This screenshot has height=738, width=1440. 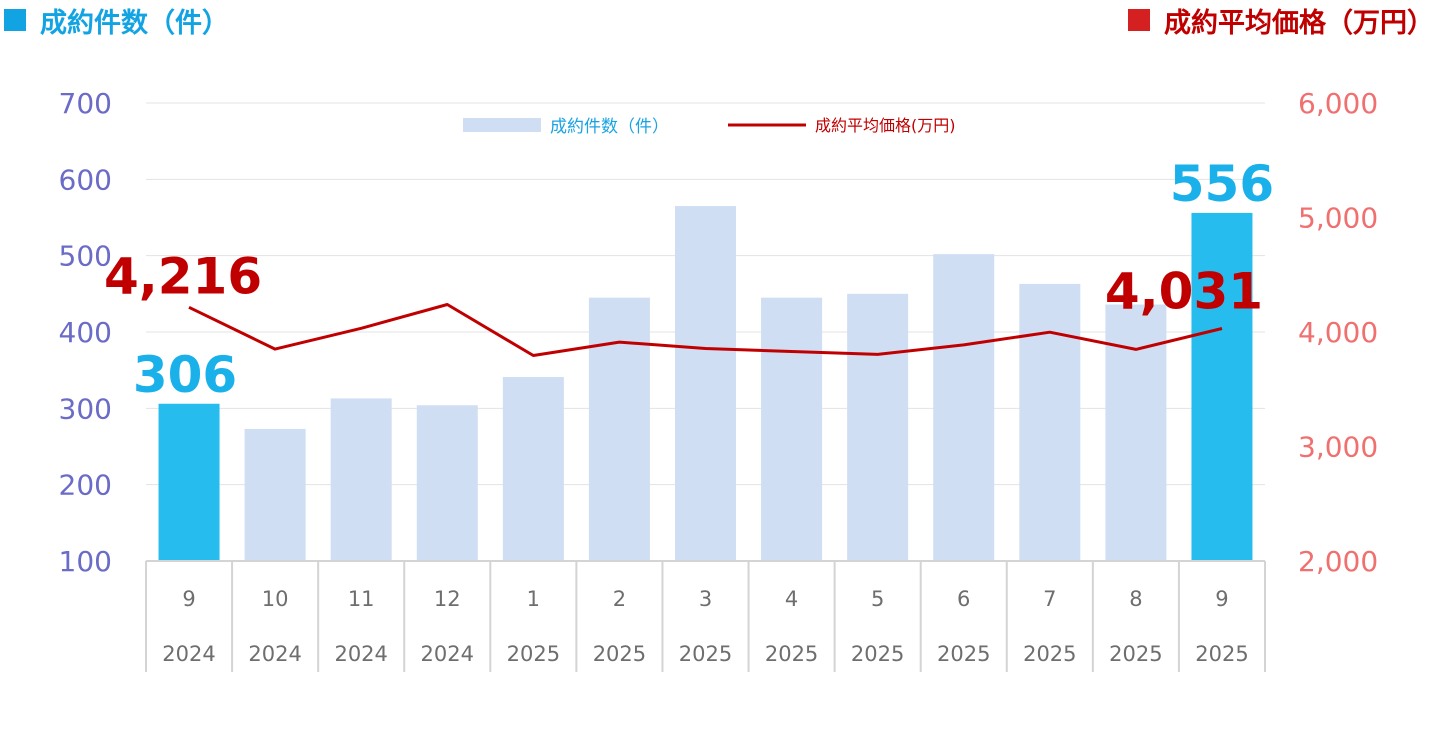 I want to click on left-tick-label: 200, so click(x=85, y=485).